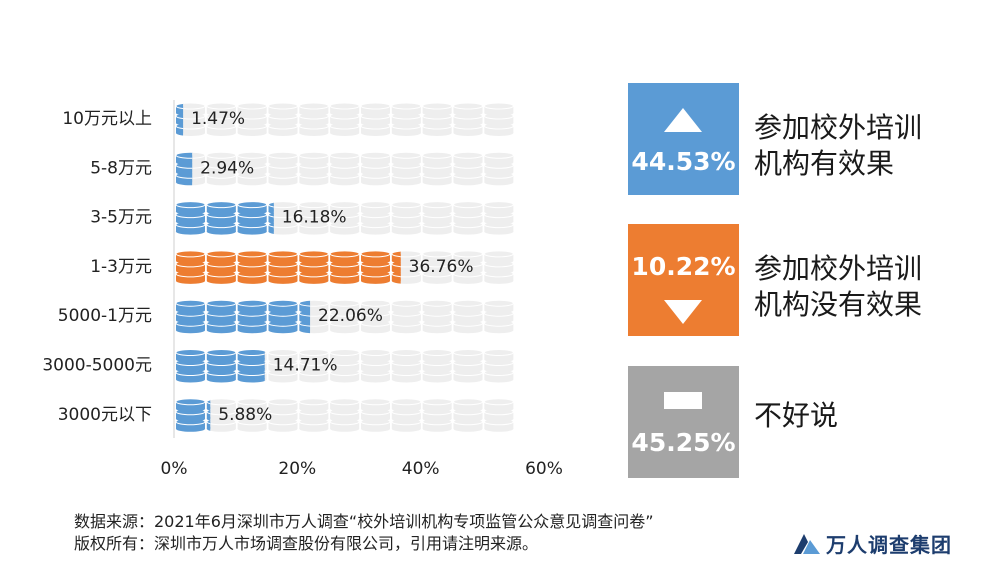  Describe the element at coordinates (421, 469) in the screenshot. I see `x-tick-label: 40%` at that location.